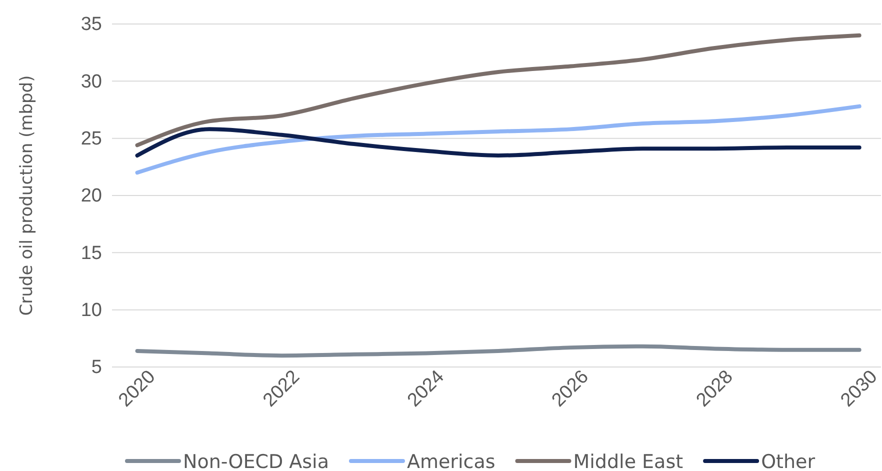 Image resolution: width=882 pixels, height=471 pixels. I want to click on y-tick-label: 20, so click(91, 196).